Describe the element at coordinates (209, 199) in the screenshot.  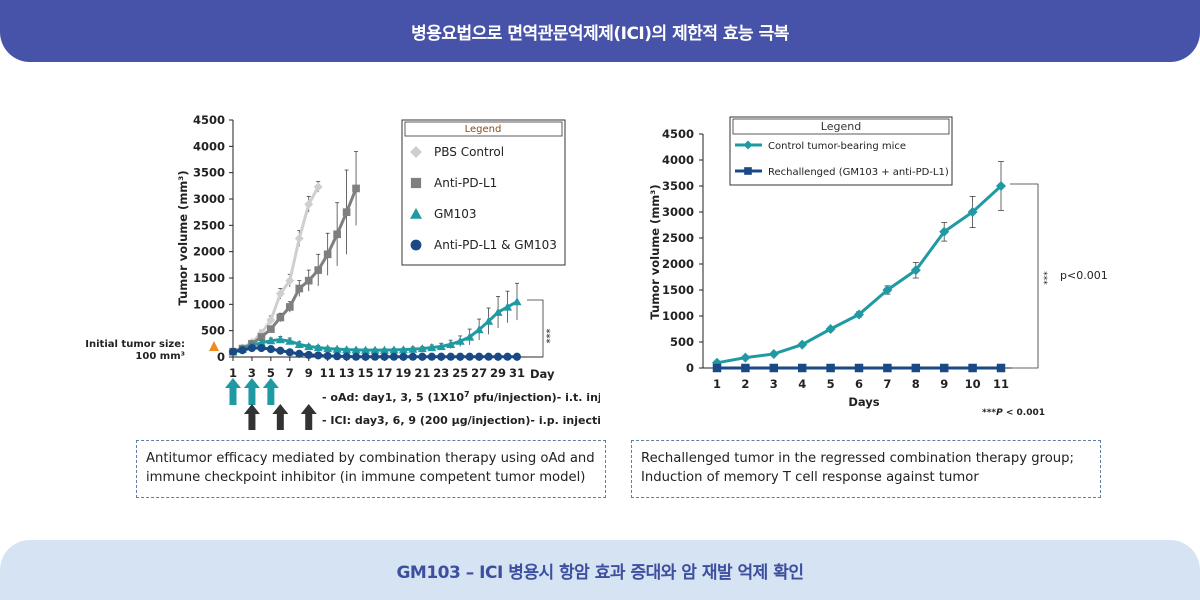
I see `y-tick-label: 3000` at that location.